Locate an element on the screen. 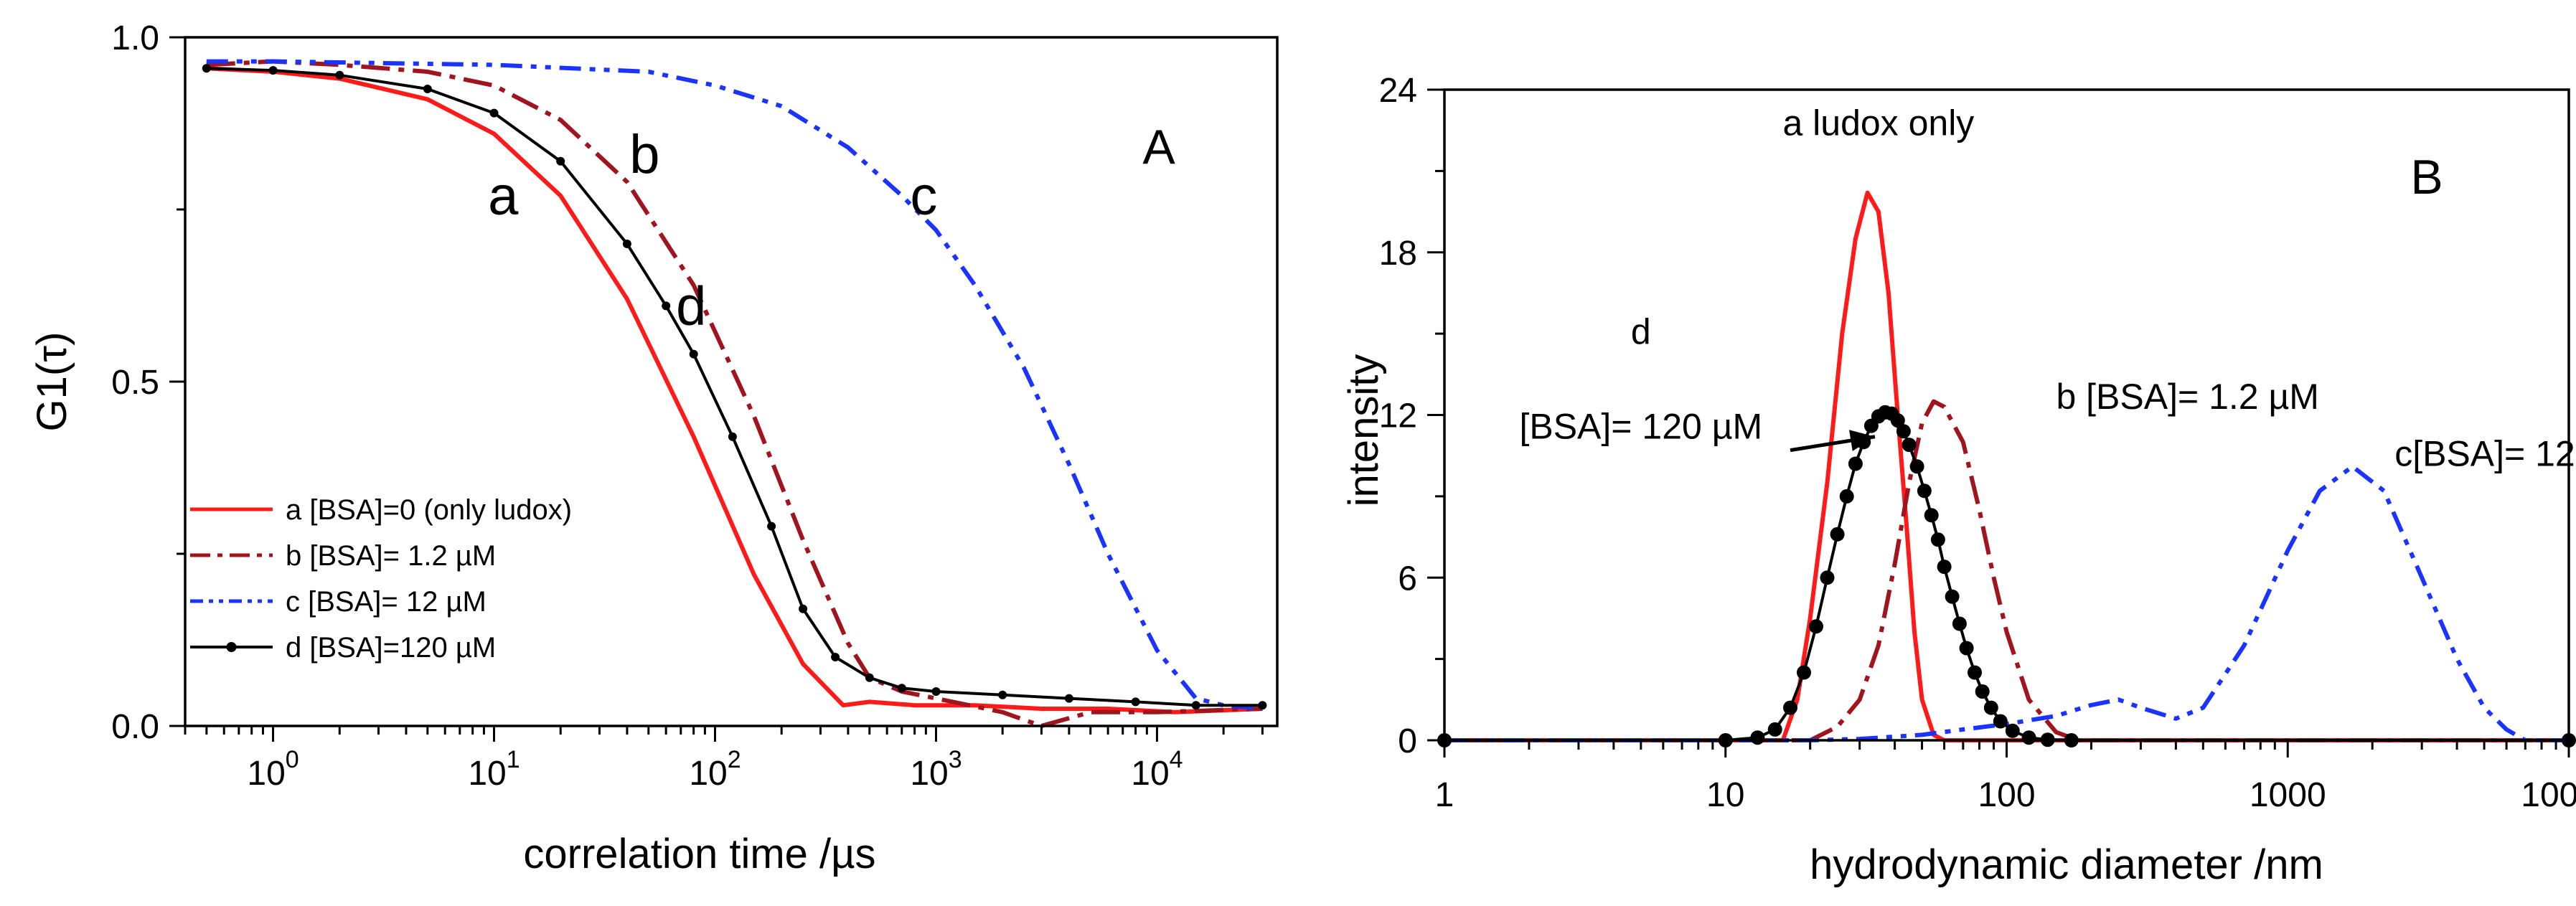 Image resolution: width=2576 pixels, height=906 pixels. panel-b-annotation-4: b [BSA]= 1.2 µM is located at coordinates (2187, 397).